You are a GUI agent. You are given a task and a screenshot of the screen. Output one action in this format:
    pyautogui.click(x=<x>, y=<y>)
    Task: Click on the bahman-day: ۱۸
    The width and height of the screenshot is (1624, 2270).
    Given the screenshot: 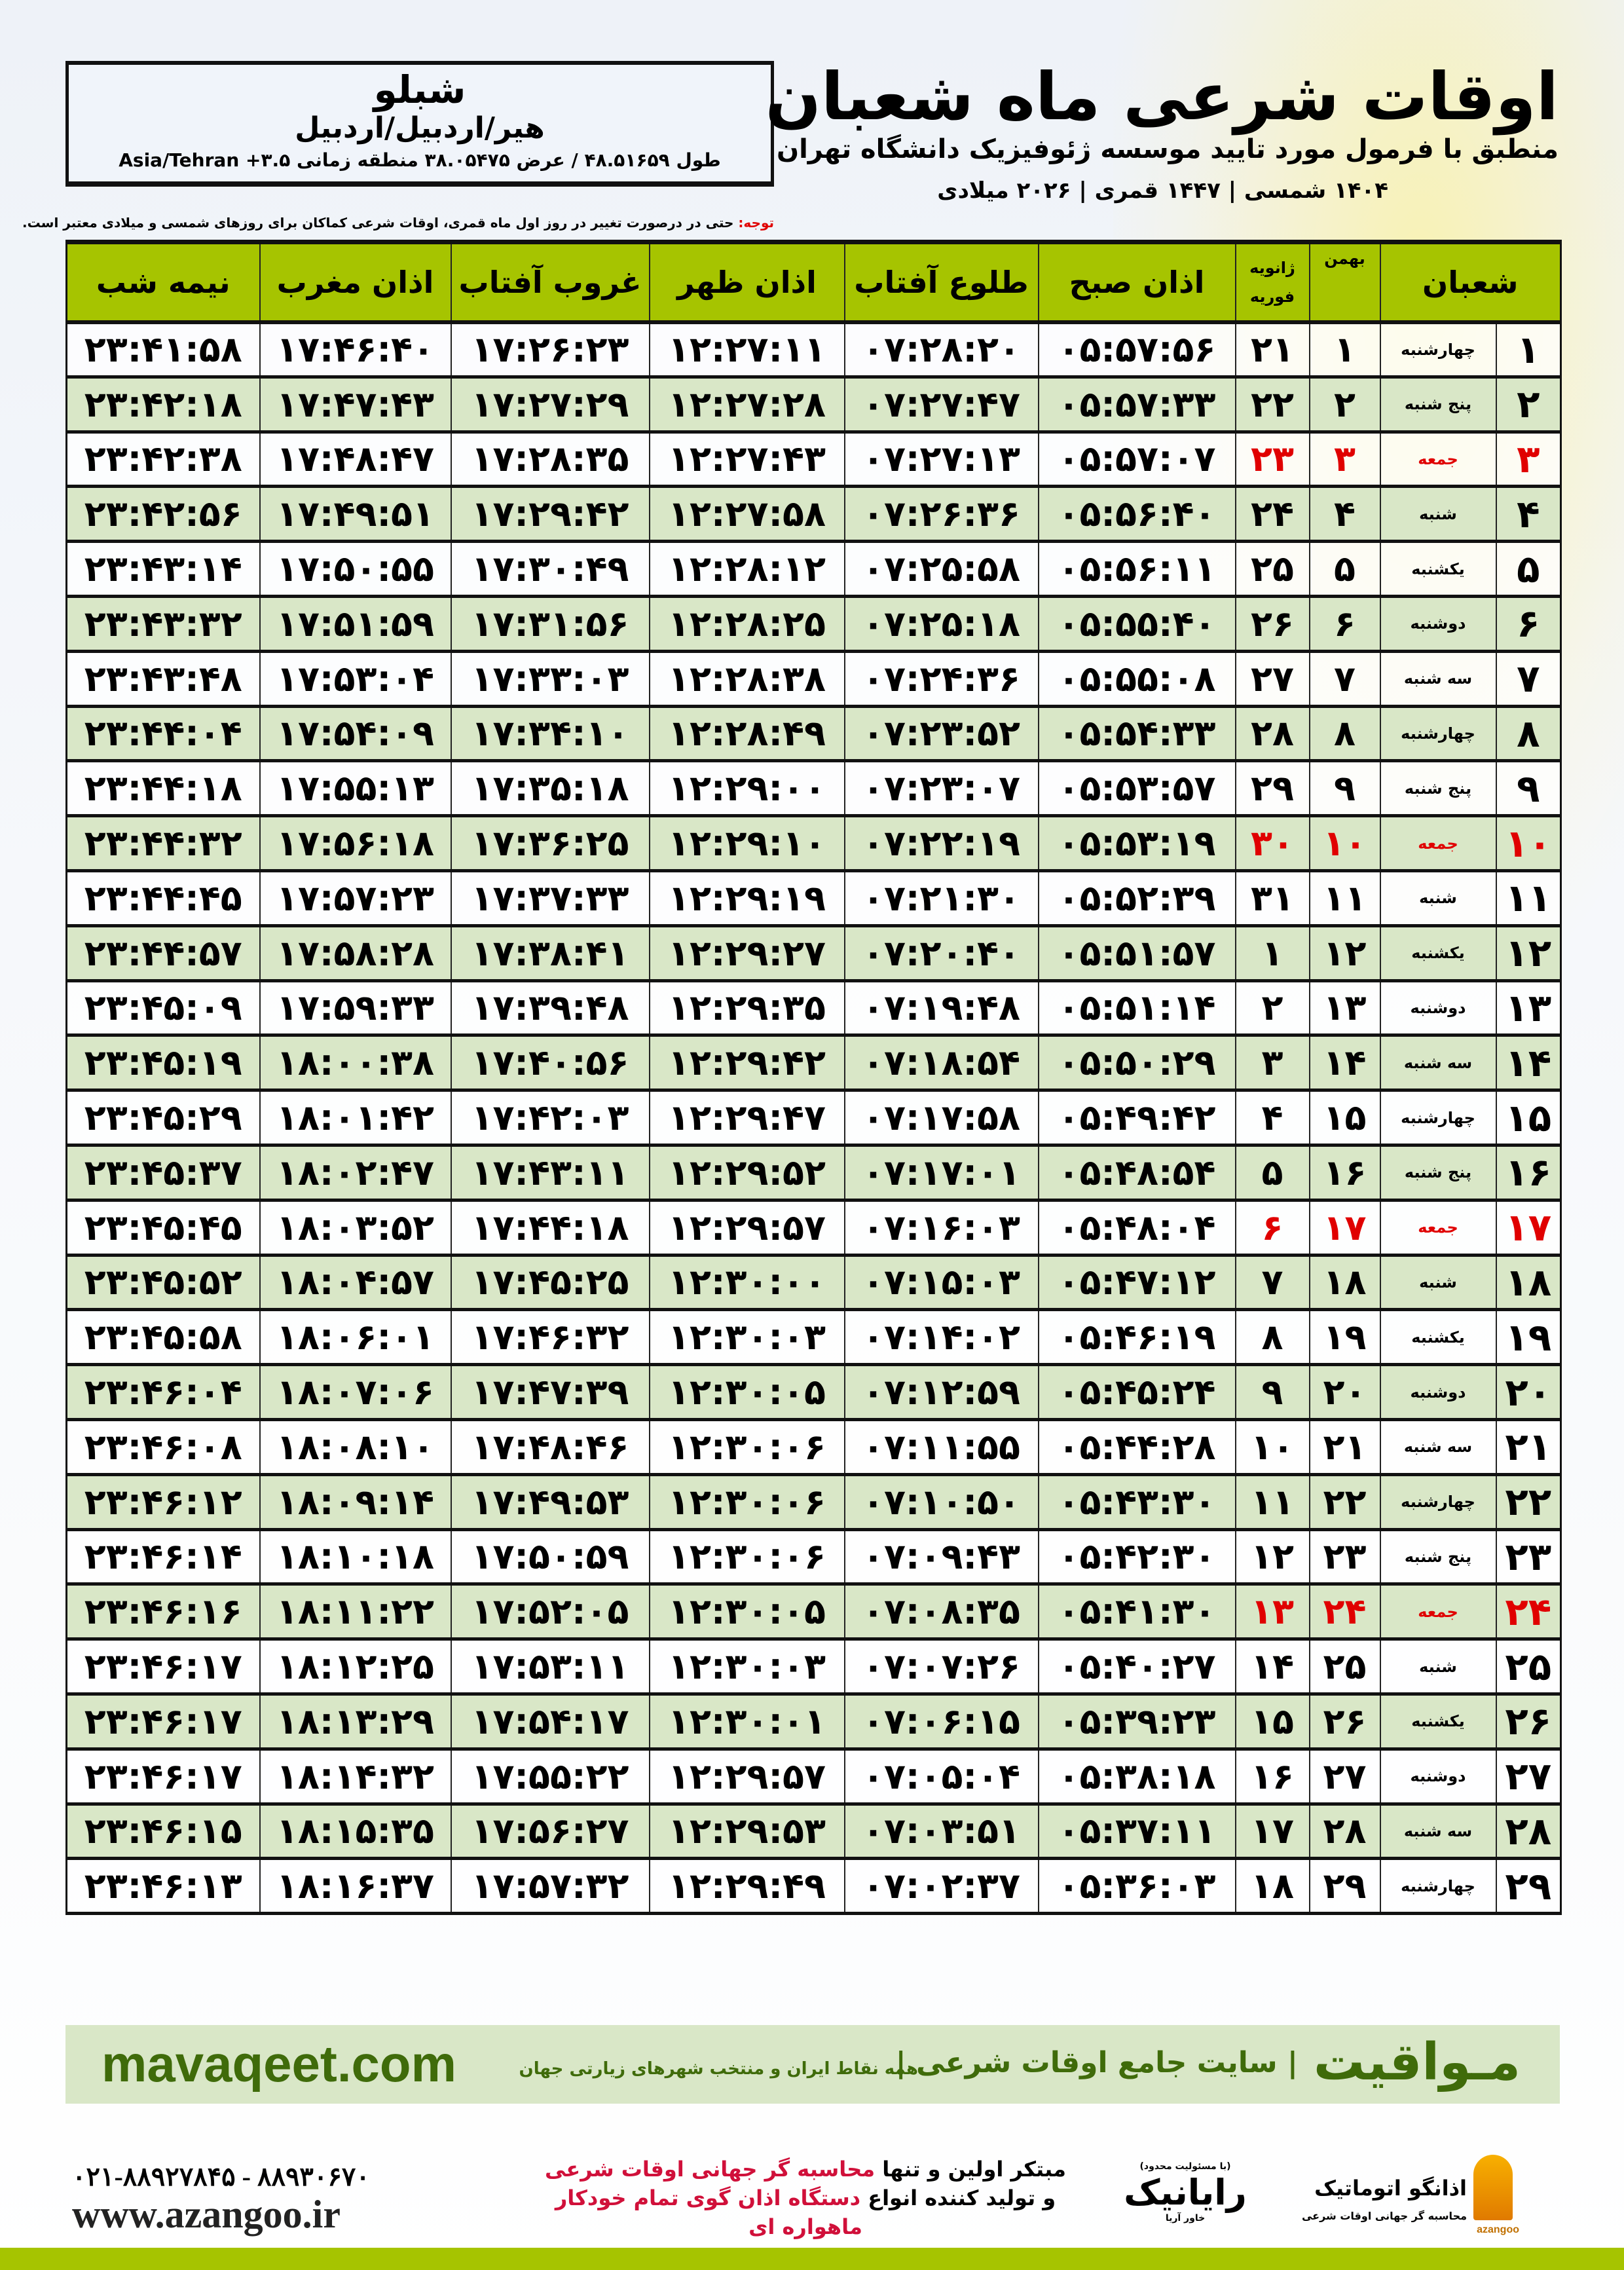 What is the action you would take?
    pyautogui.click(x=1344, y=1283)
    